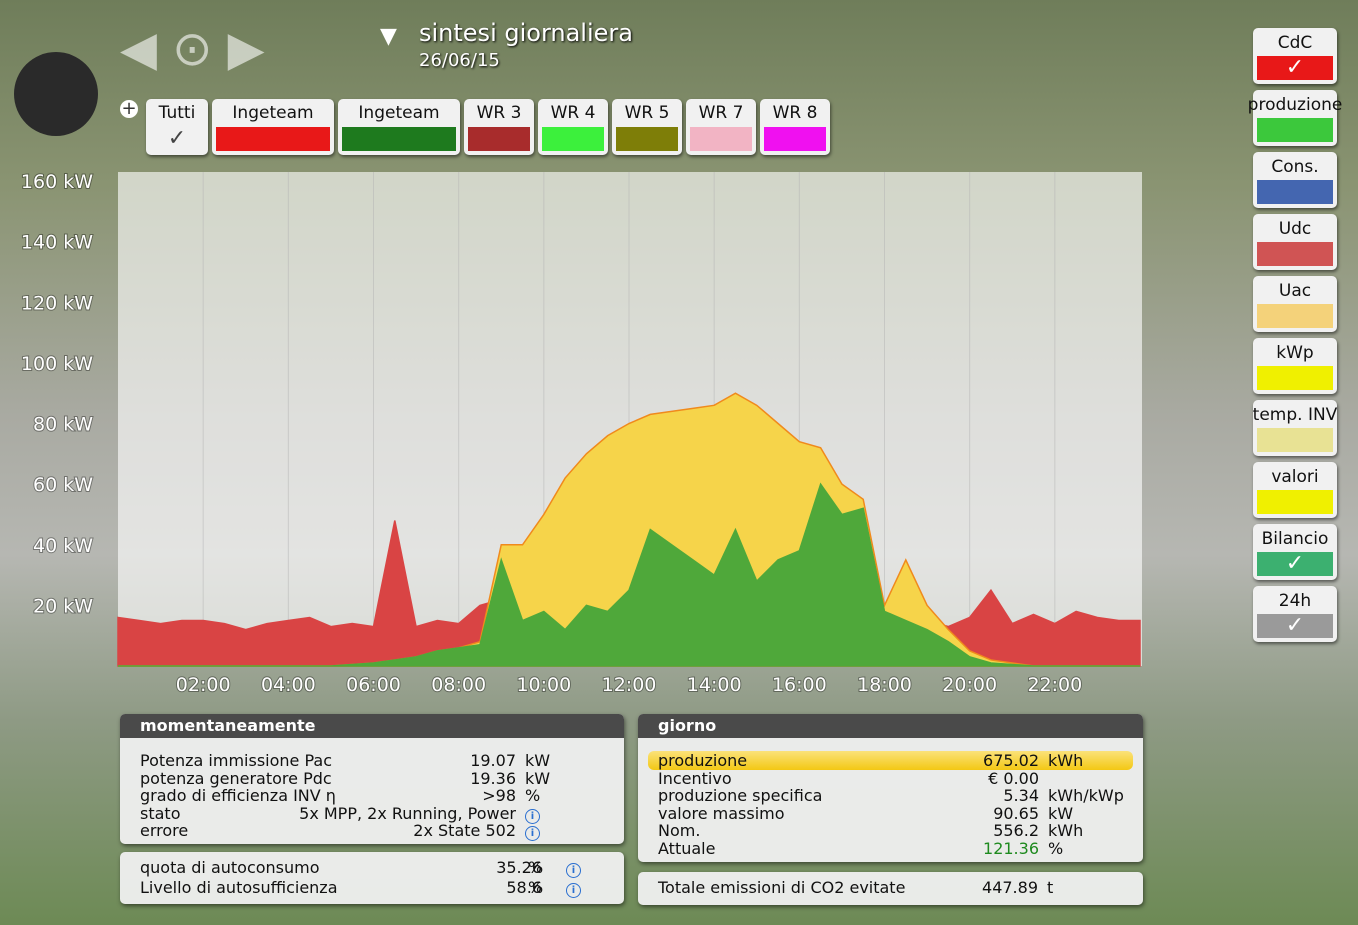 The width and height of the screenshot is (1358, 925). I want to click on panel-co2: Totale emissioni di CO2 evitate 447.89 t, so click(890, 888).